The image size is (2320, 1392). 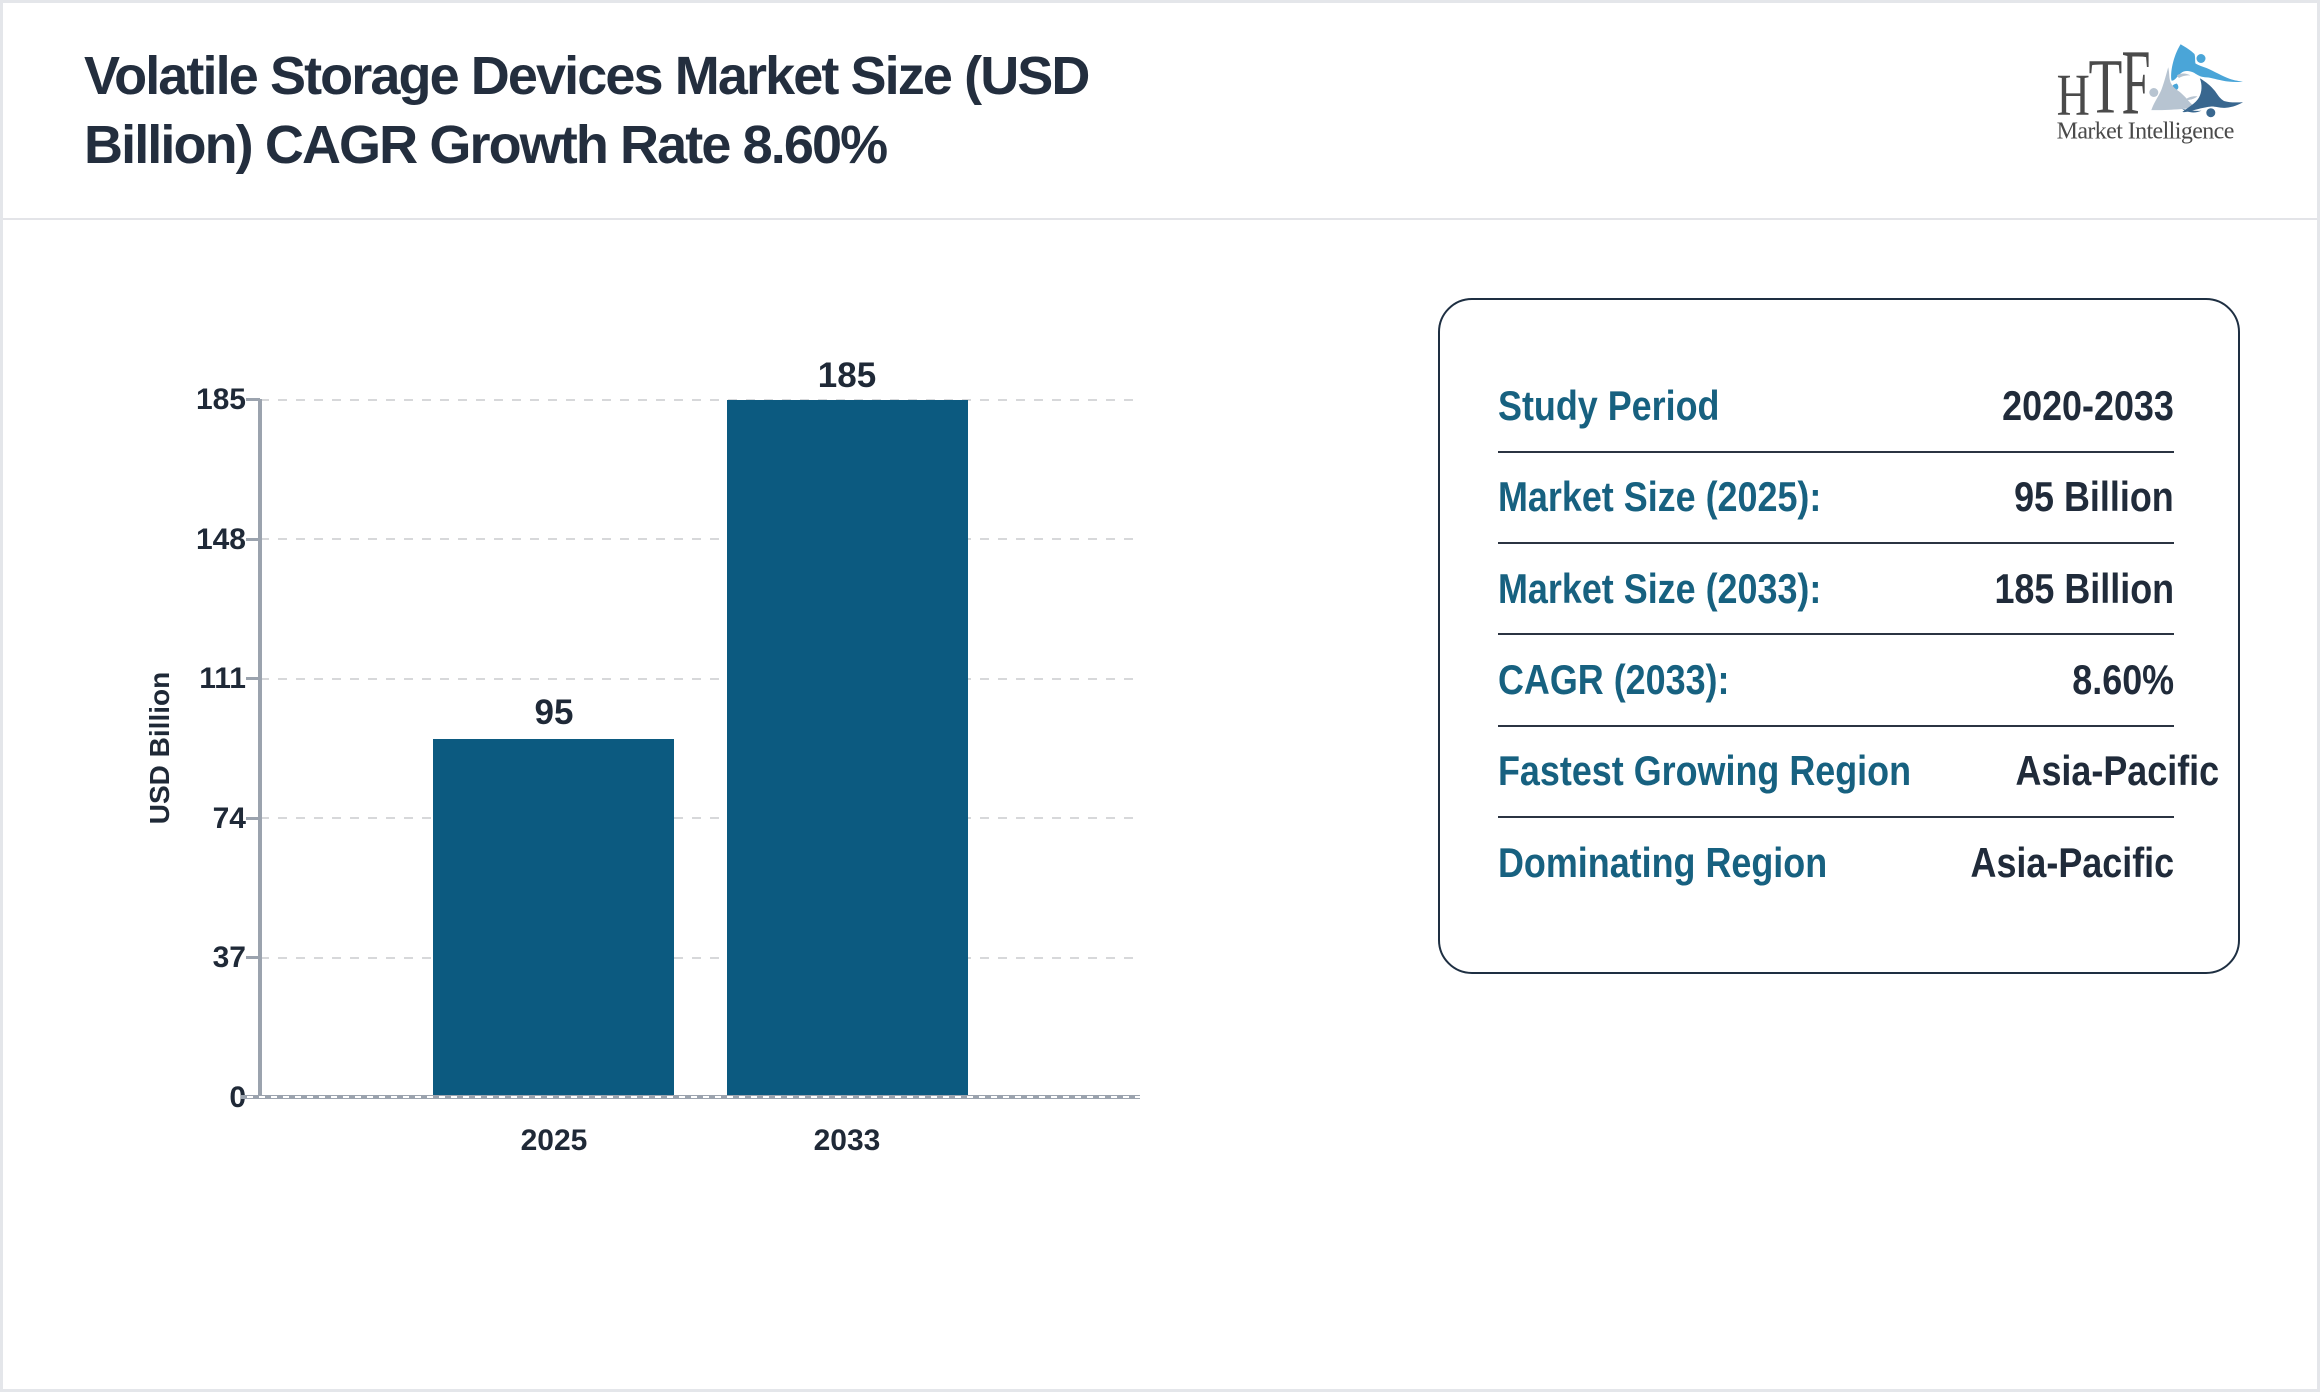 What do you see at coordinates (2073, 95) in the screenshot?
I see `svg-text: H` at bounding box center [2073, 95].